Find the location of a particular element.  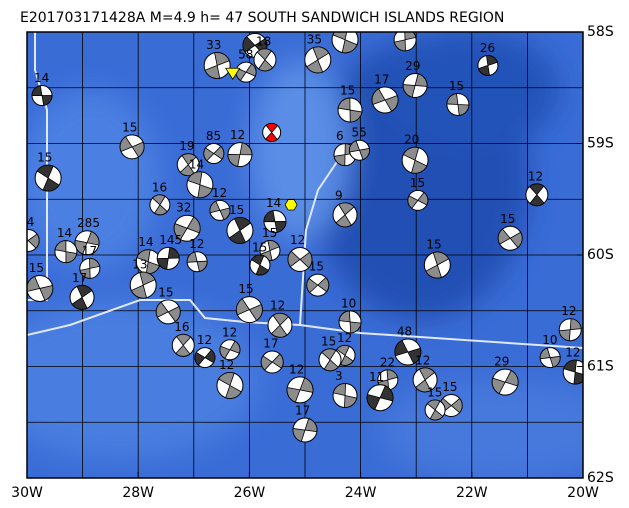

x-tick-label: 28W is located at coordinates (138, 493).